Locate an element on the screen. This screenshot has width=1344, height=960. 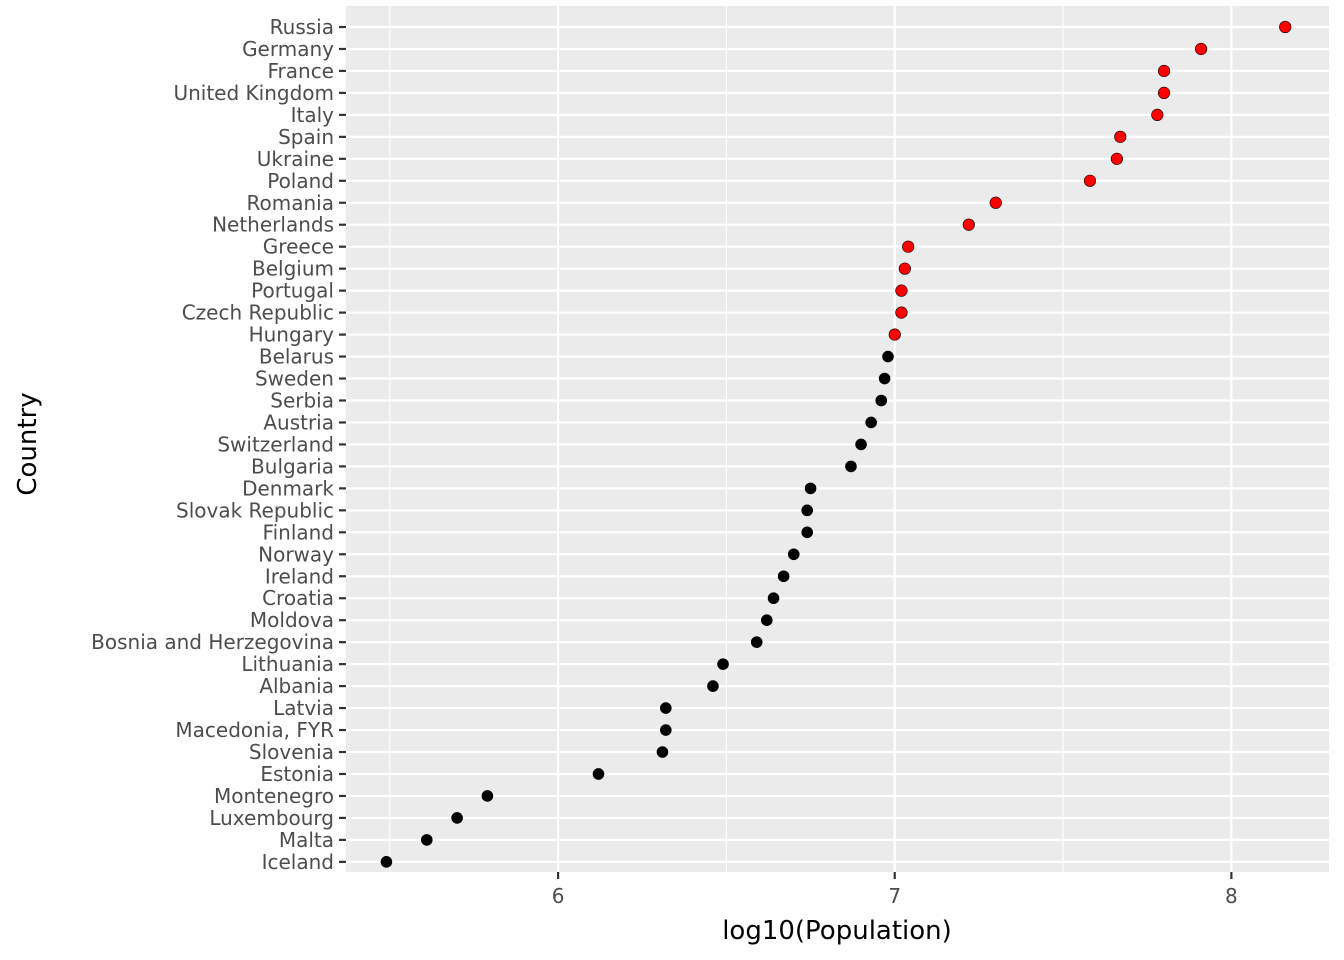
y-axis-title: Country is located at coordinates (28, 443).